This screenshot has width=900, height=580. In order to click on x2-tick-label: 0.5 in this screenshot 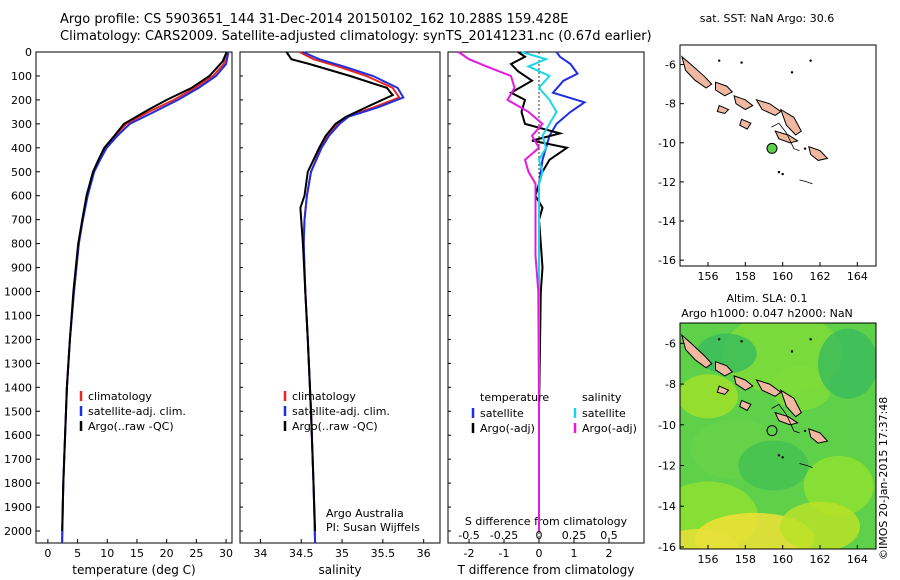, I will do `click(609, 535)`.